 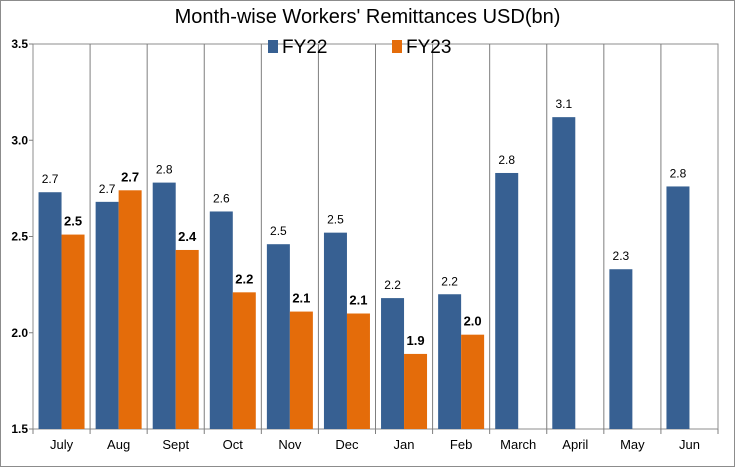 I want to click on y-tick-label: 2.0, so click(x=19, y=333).